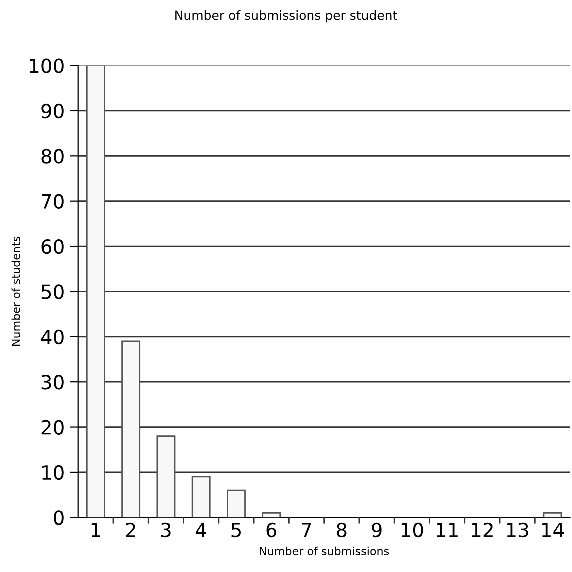 The width and height of the screenshot is (572, 572). What do you see at coordinates (16, 291) in the screenshot?
I see `y-axis-title: Number of students` at bounding box center [16, 291].